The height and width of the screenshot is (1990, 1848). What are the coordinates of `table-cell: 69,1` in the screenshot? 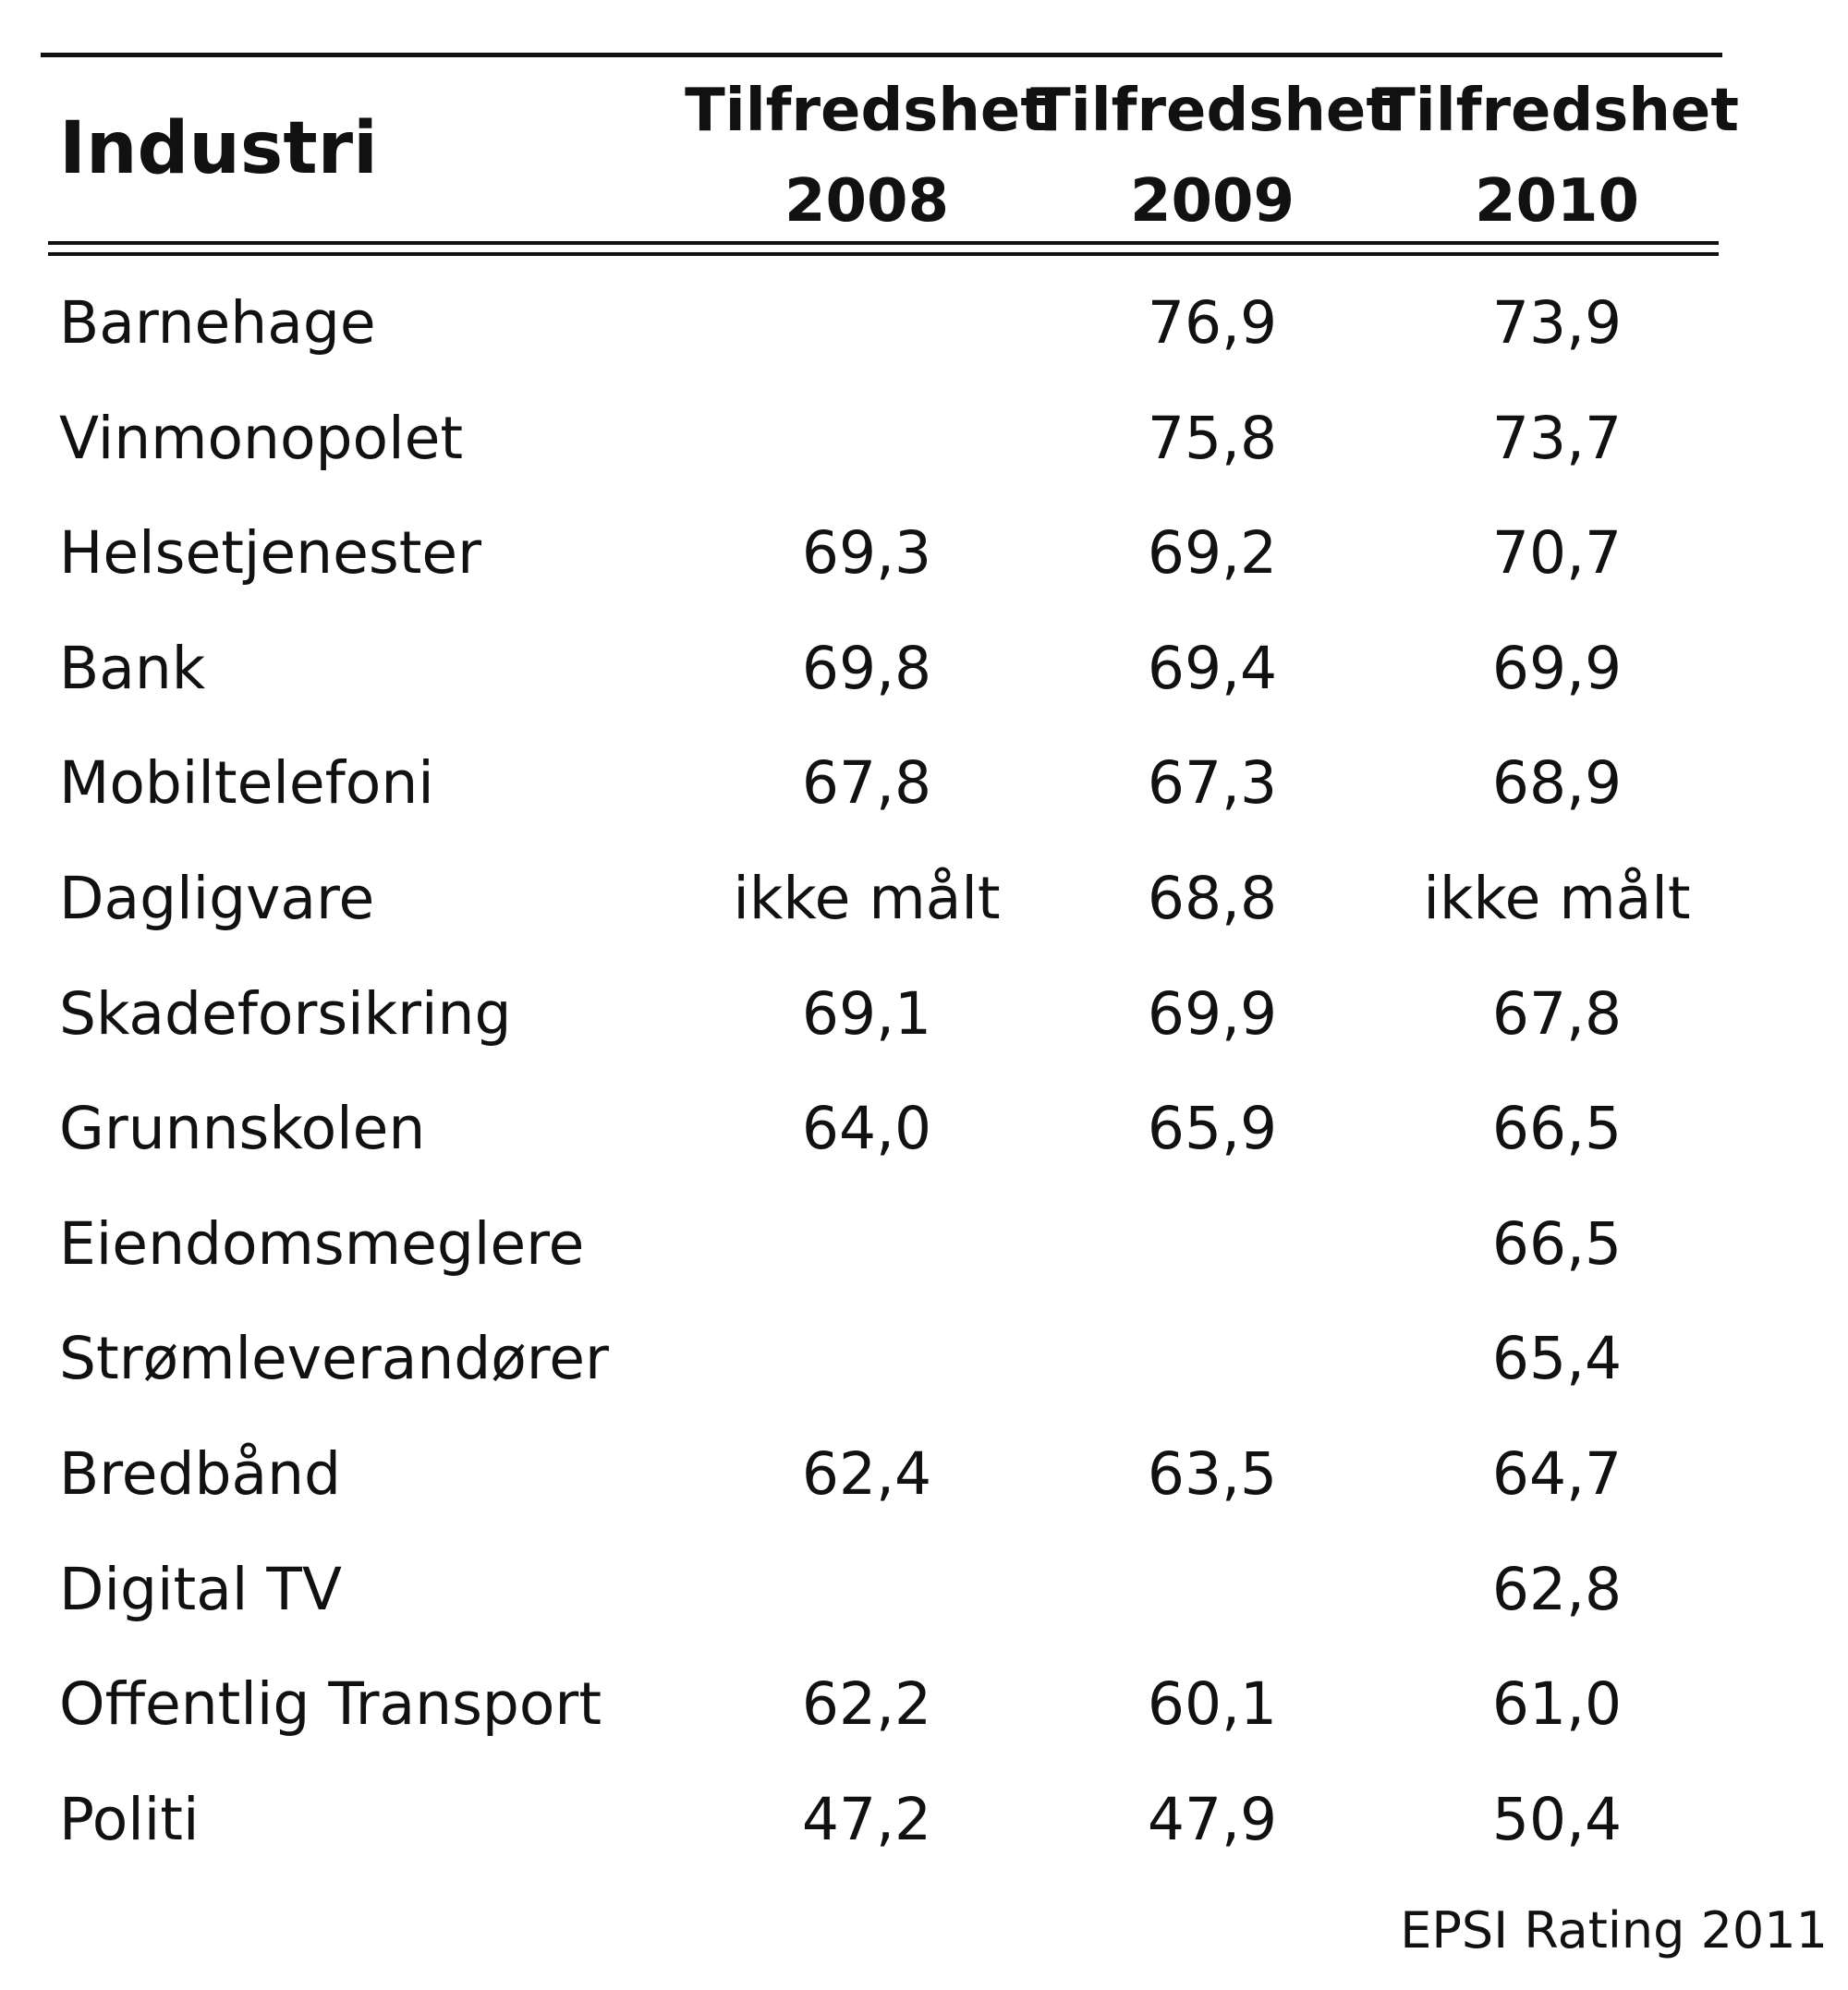 It's located at (866, 1014).